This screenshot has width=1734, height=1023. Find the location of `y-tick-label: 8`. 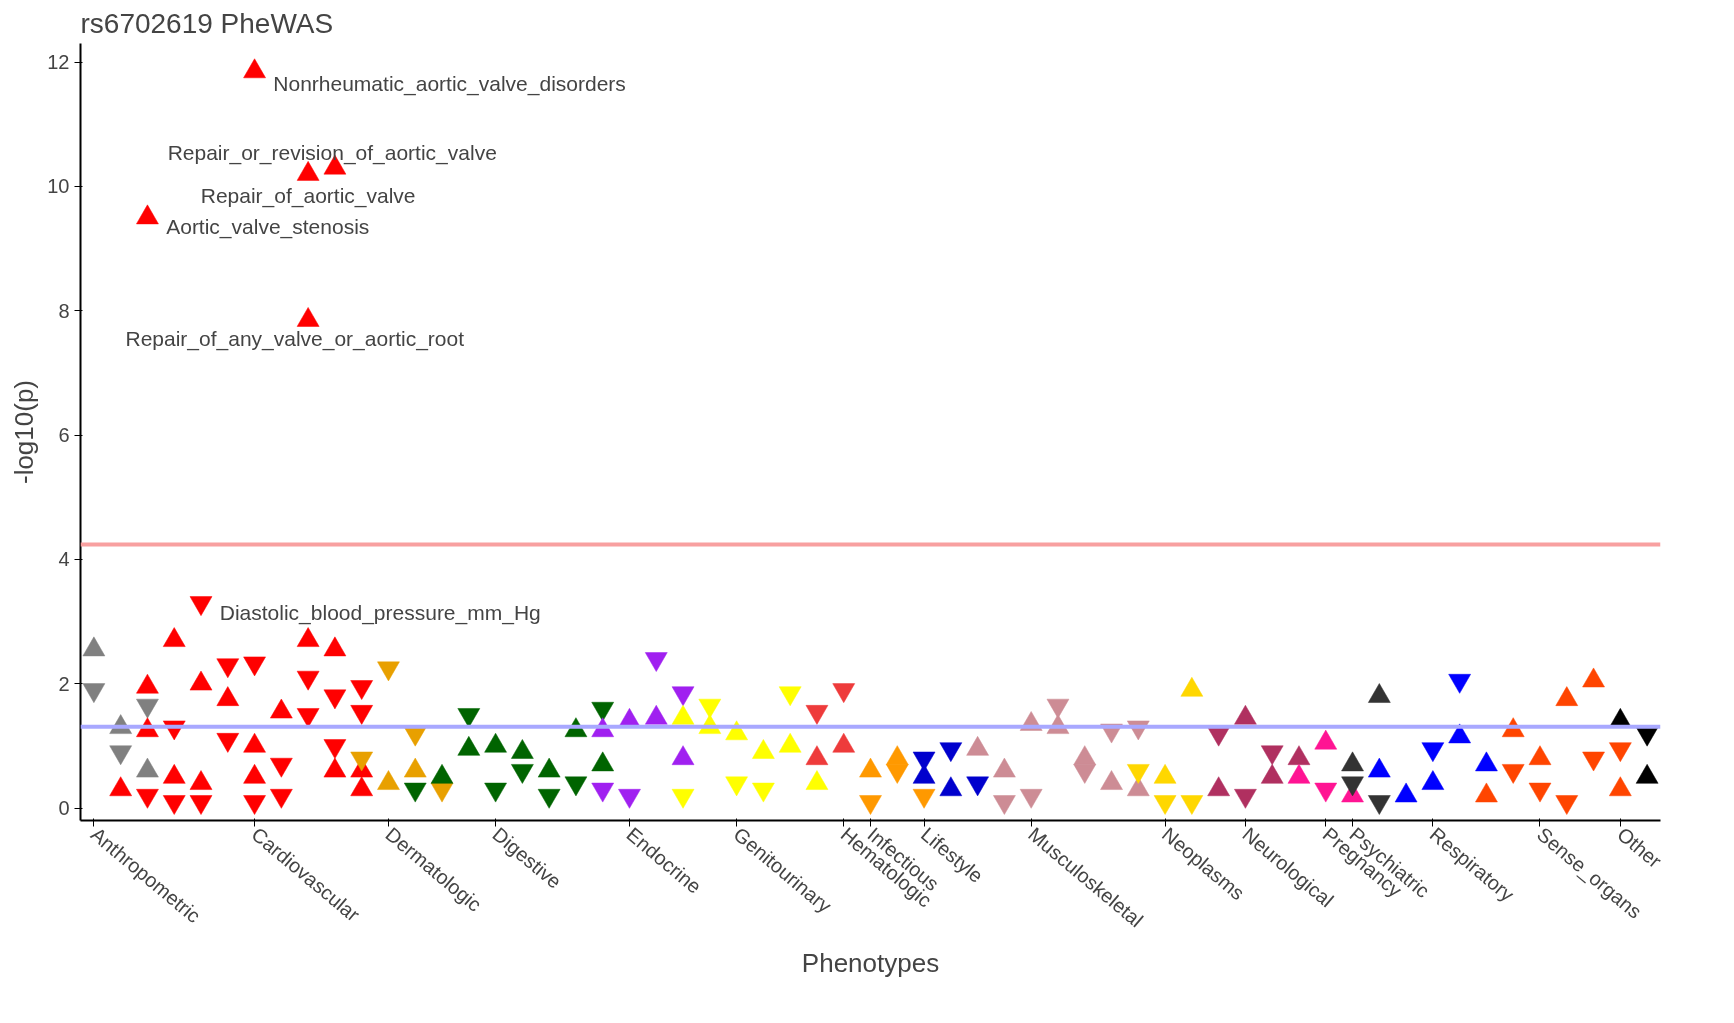

y-tick-label: 8 is located at coordinates (64, 310).